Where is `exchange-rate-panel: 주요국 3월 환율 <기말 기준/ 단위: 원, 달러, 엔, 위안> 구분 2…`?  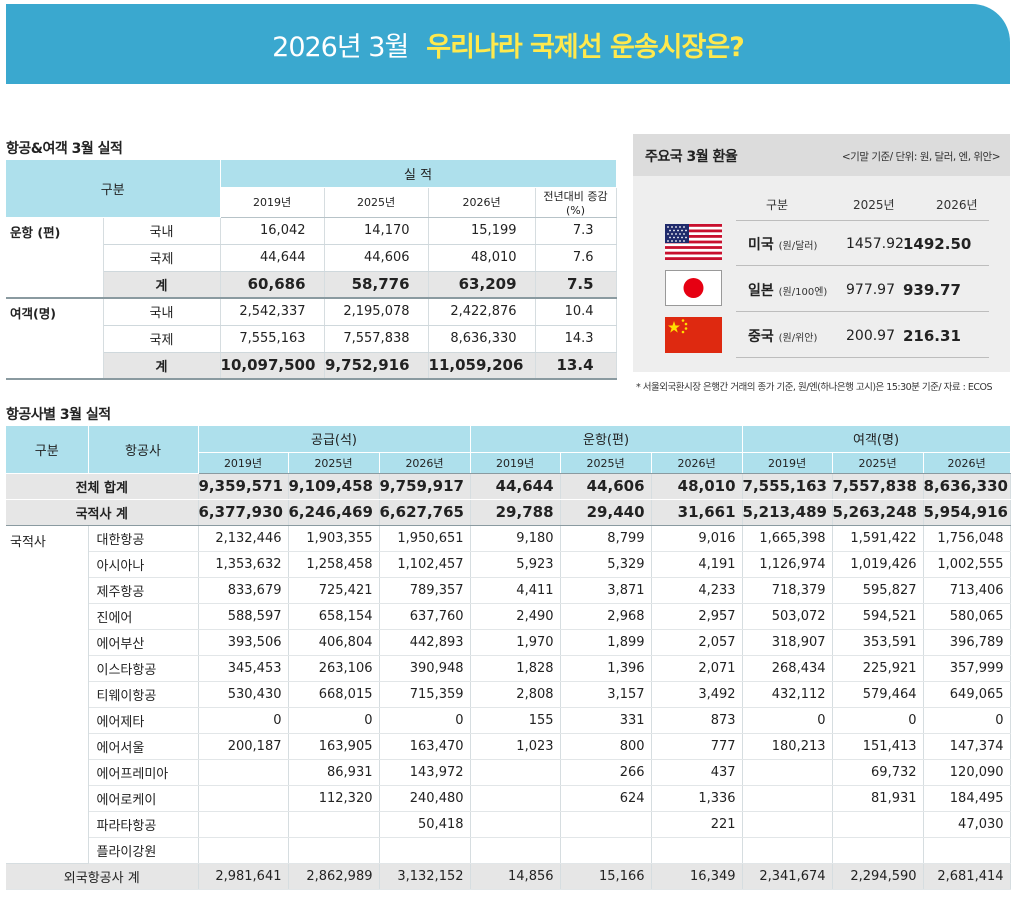
exchange-rate-panel: 주요국 3월 환율 <기말 기준/ 단위: 원, 달러, 엔, 위안> 구분 2… is located at coordinates (821, 253).